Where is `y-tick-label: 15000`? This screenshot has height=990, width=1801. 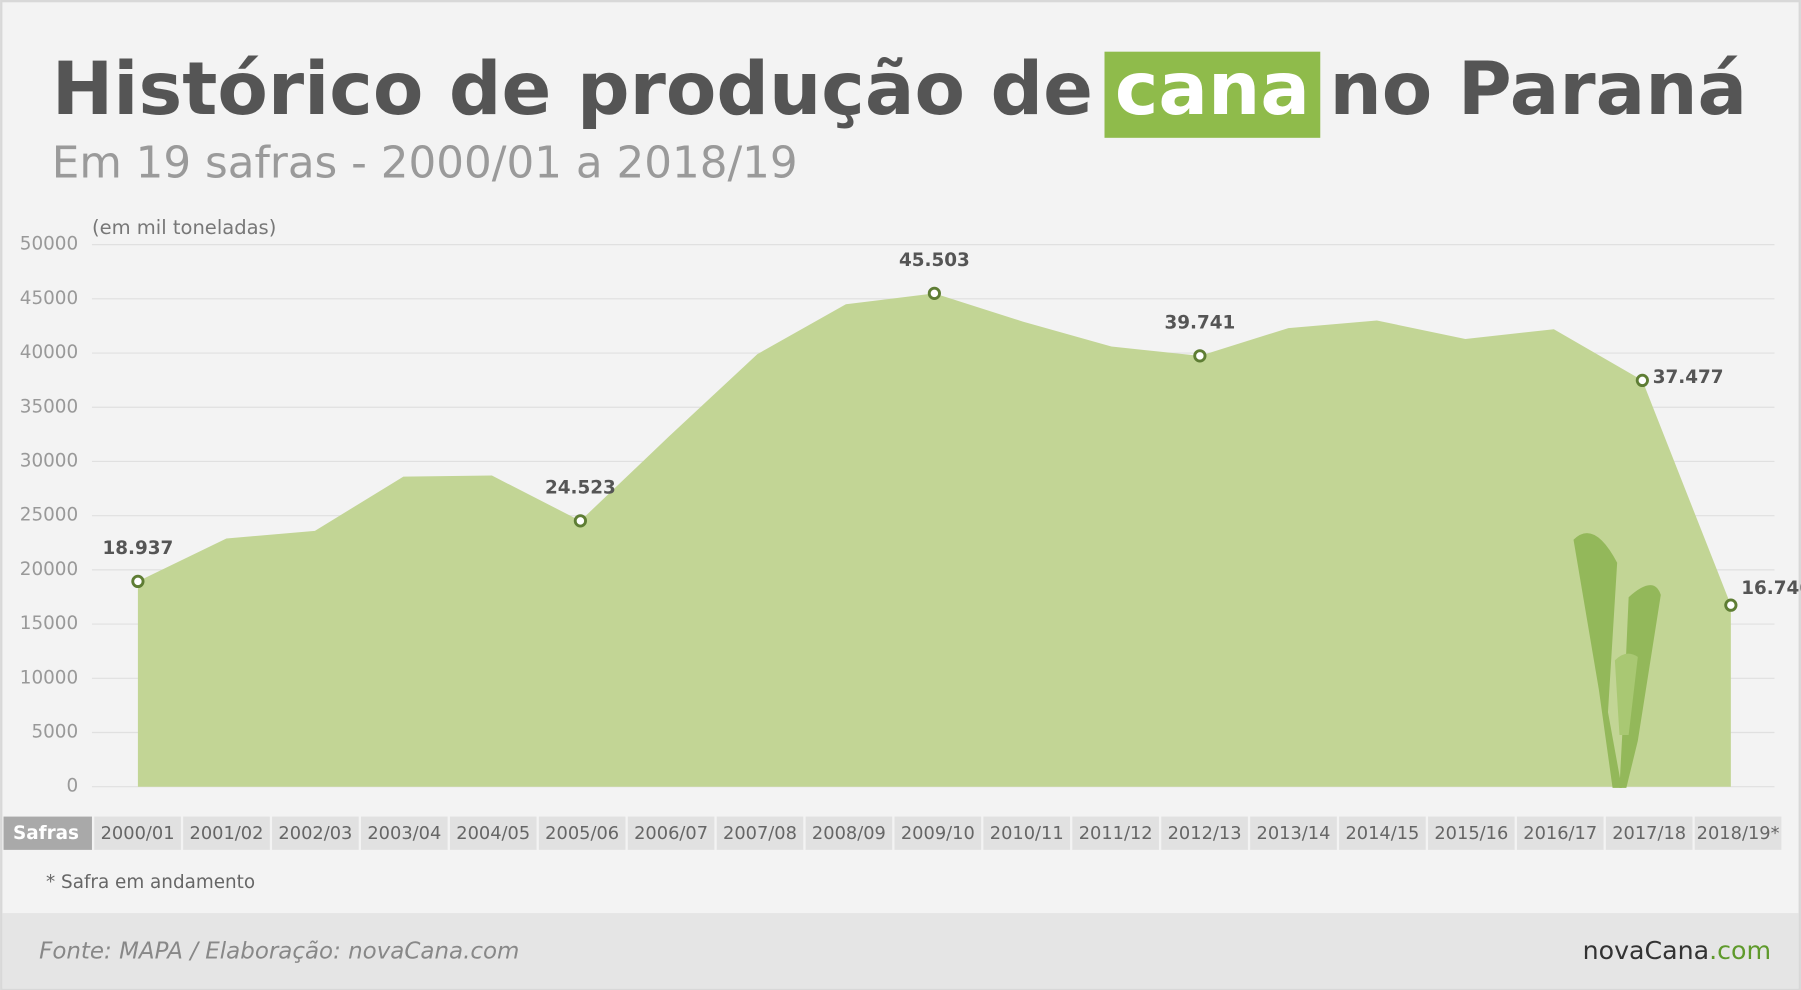 y-tick-label: 15000 is located at coordinates (49, 623).